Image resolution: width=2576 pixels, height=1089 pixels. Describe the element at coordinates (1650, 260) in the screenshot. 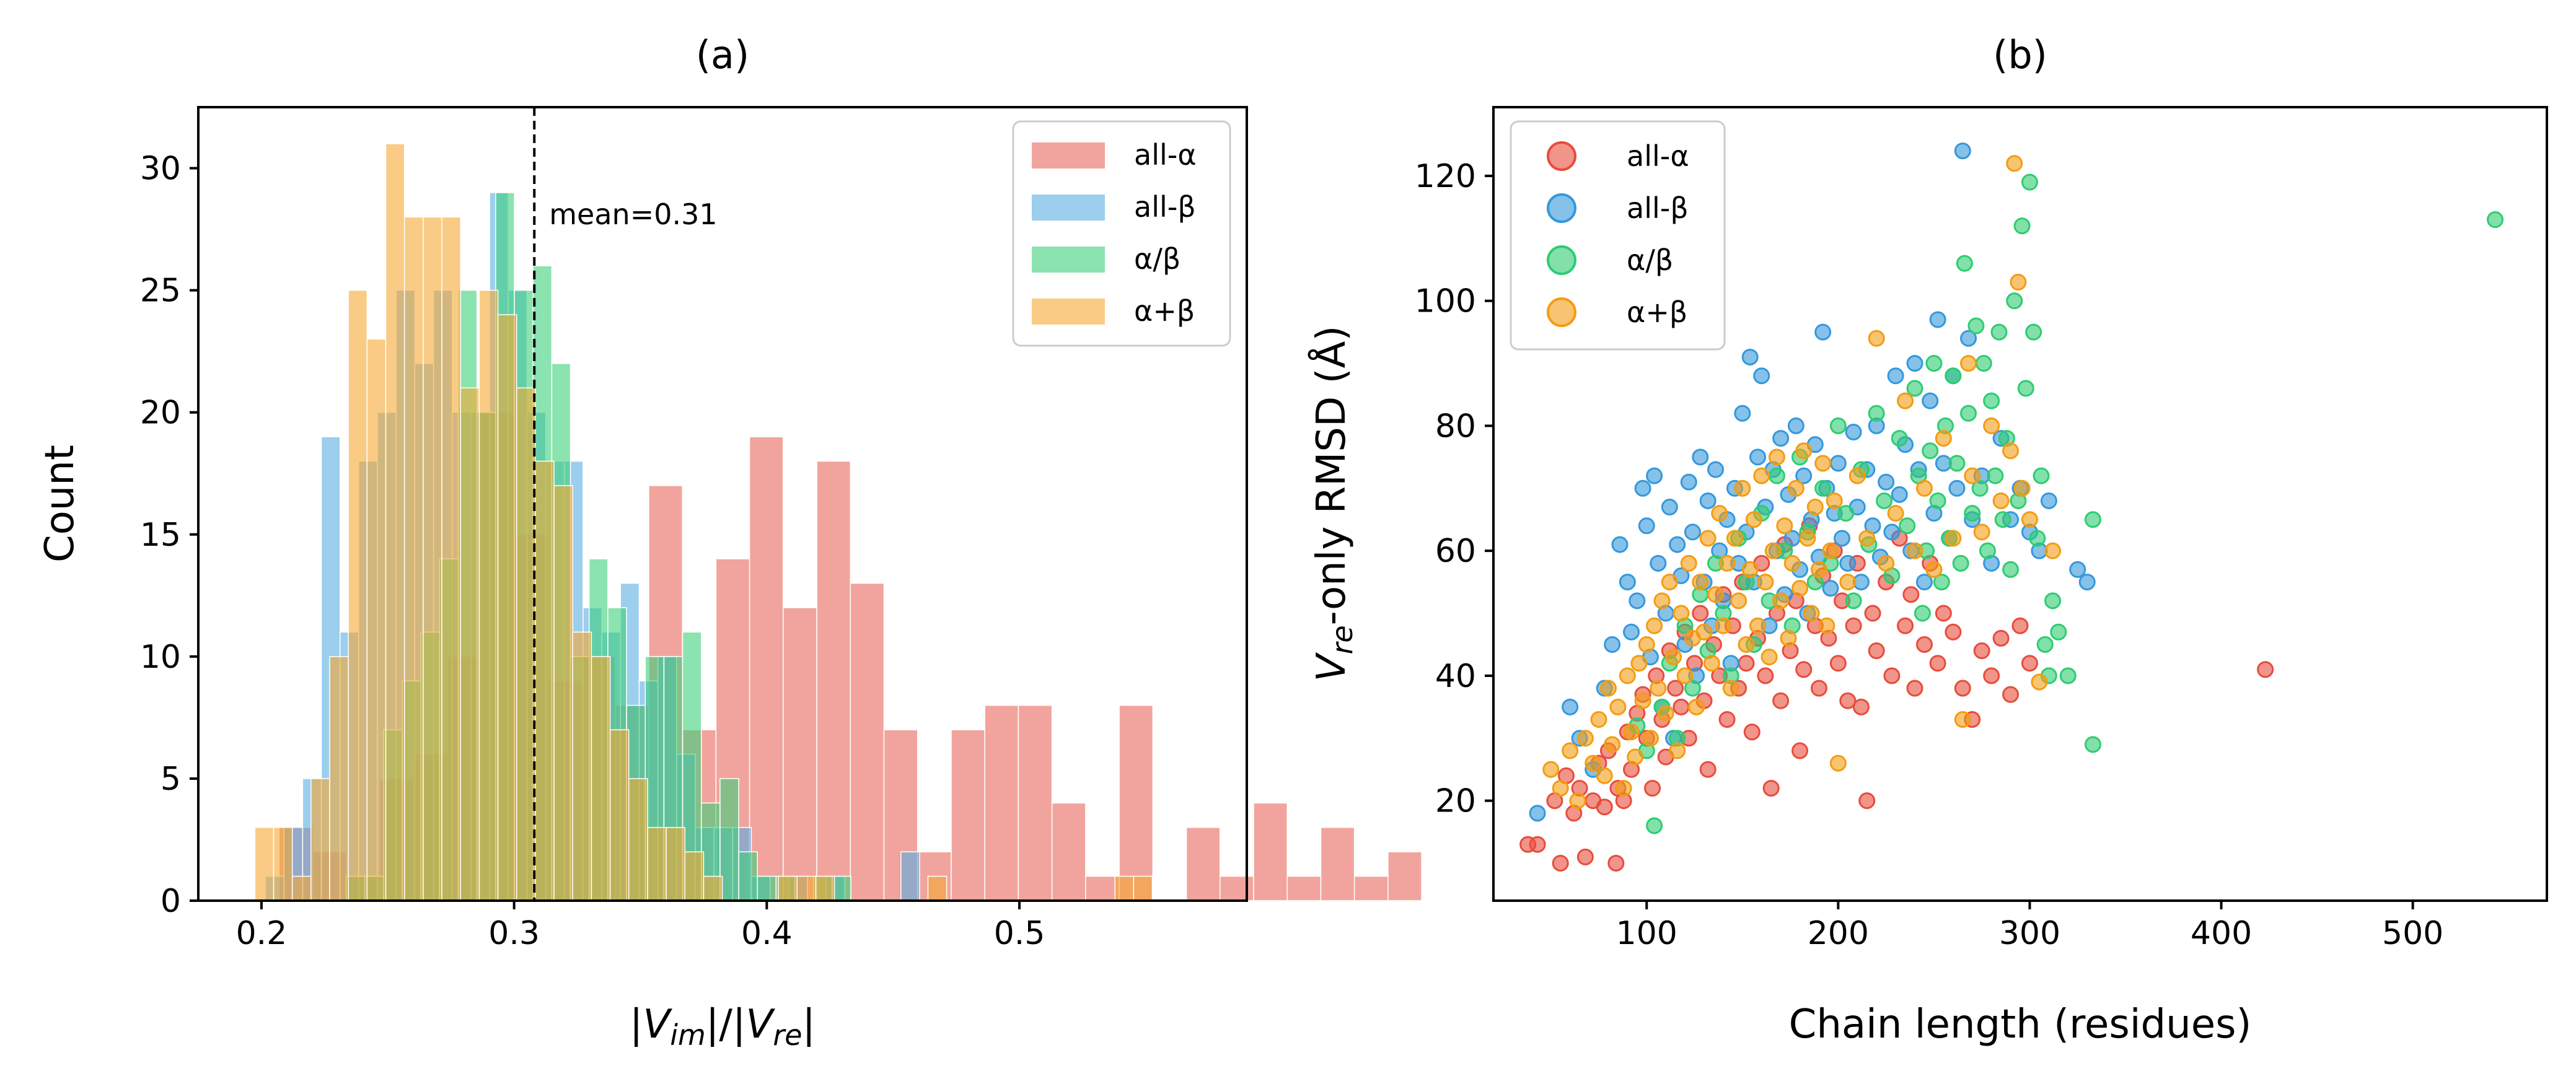

I see `scatter-legend-label: α/β` at that location.